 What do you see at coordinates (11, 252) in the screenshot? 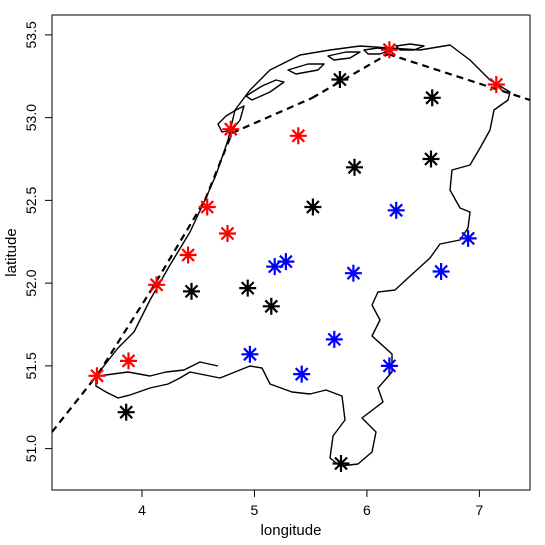
I see `y-axis-label: latitude` at bounding box center [11, 252].